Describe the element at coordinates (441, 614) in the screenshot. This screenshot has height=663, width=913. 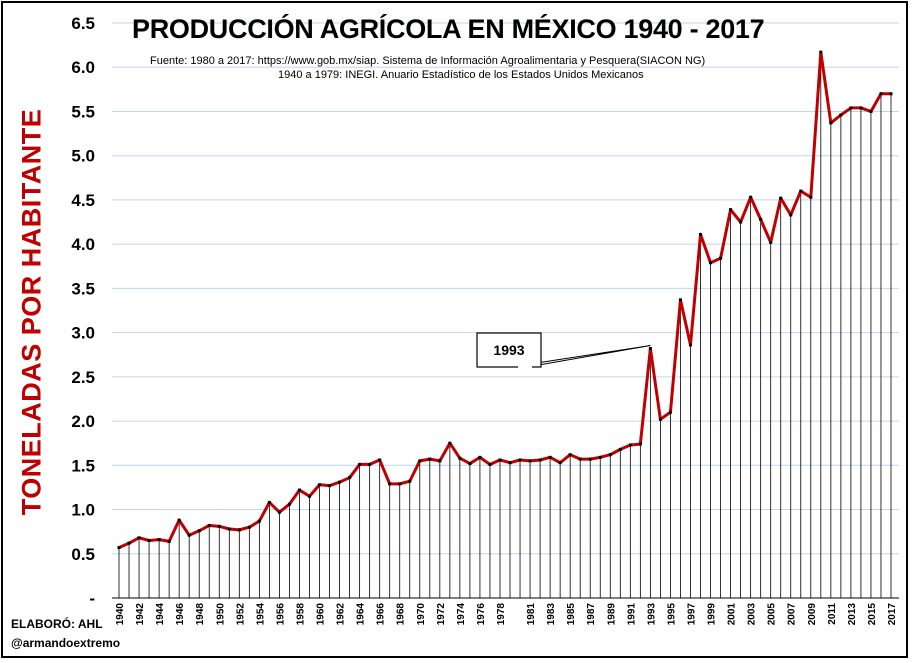
I see `x-tick-label: 1972` at that location.